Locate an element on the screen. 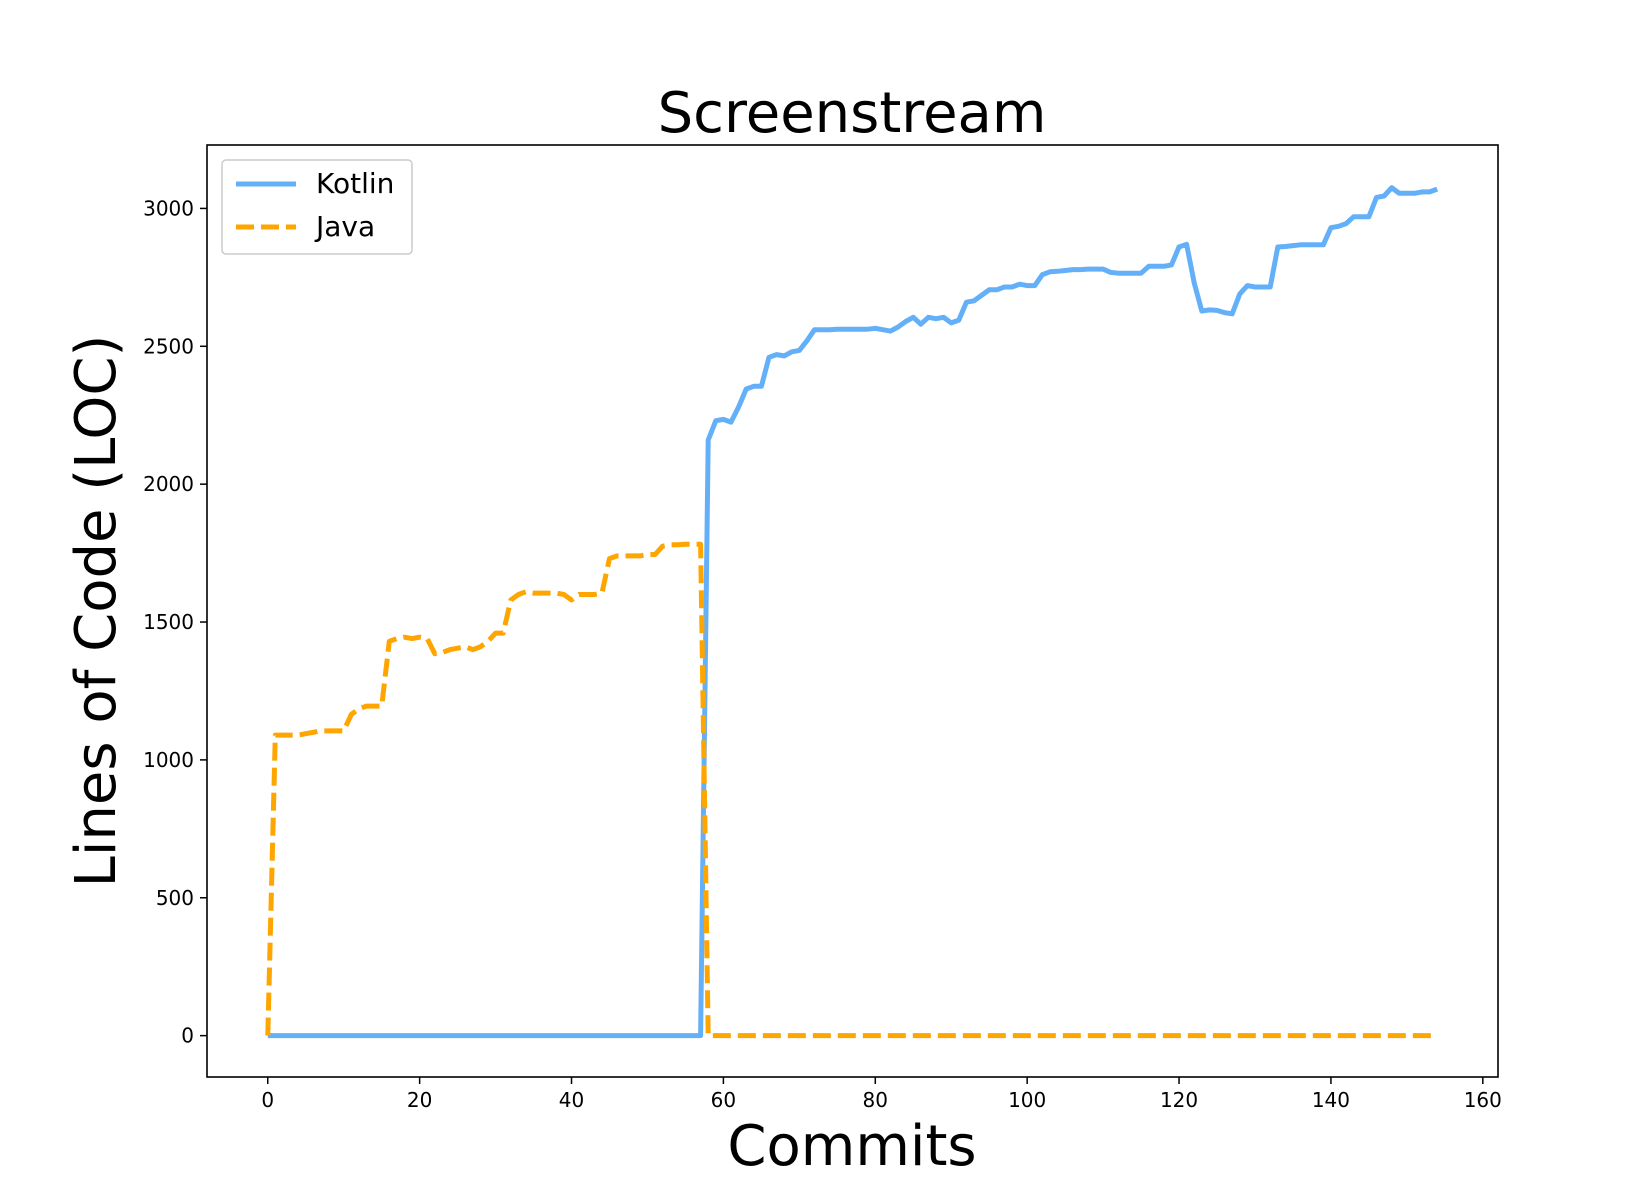  legend: Kotlin Java is located at coordinates (317, 207).